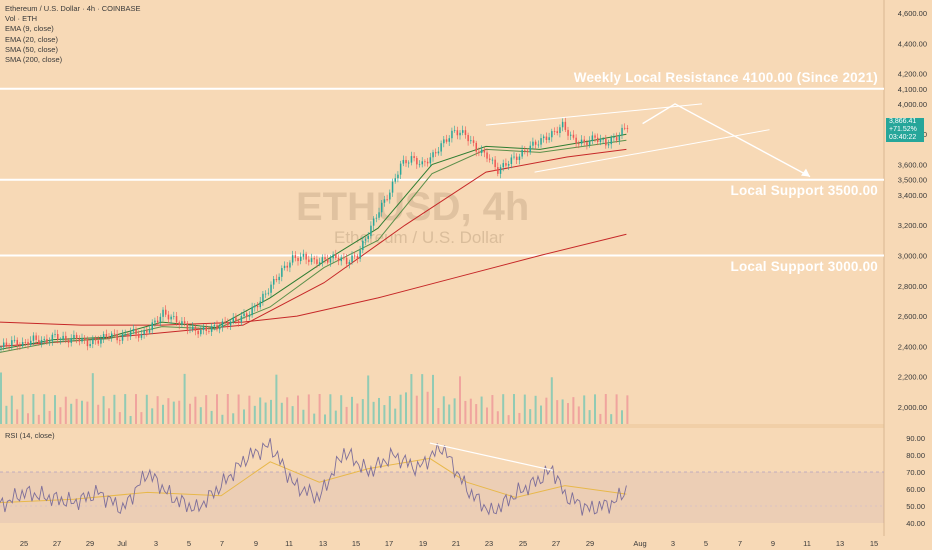 Image resolution: width=932 pixels, height=550 pixels. What do you see at coordinates (773, 543) in the screenshot?
I see `time-tick-label: 9` at bounding box center [773, 543].